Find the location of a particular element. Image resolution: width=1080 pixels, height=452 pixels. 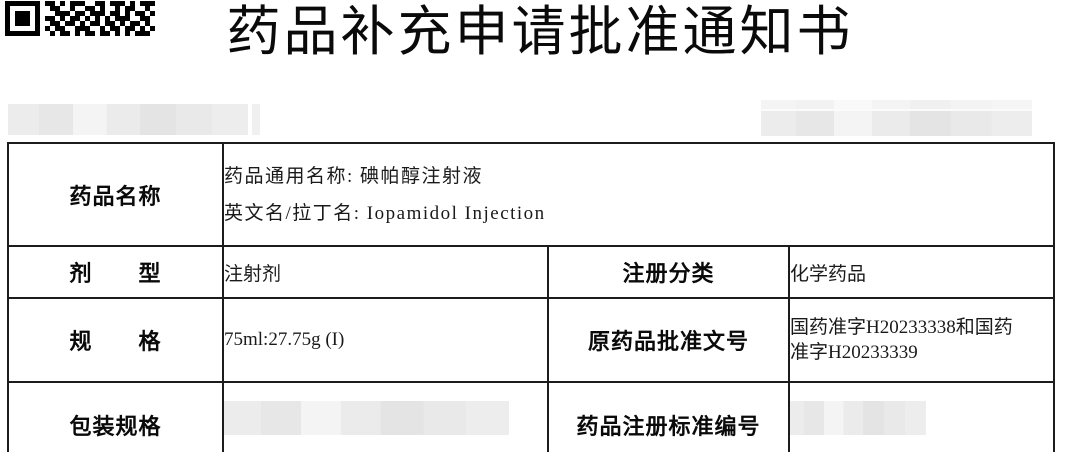

table-row-dosage-form: 剂 型 注射剂 注册分类 化学药品 is located at coordinates (531, 272).